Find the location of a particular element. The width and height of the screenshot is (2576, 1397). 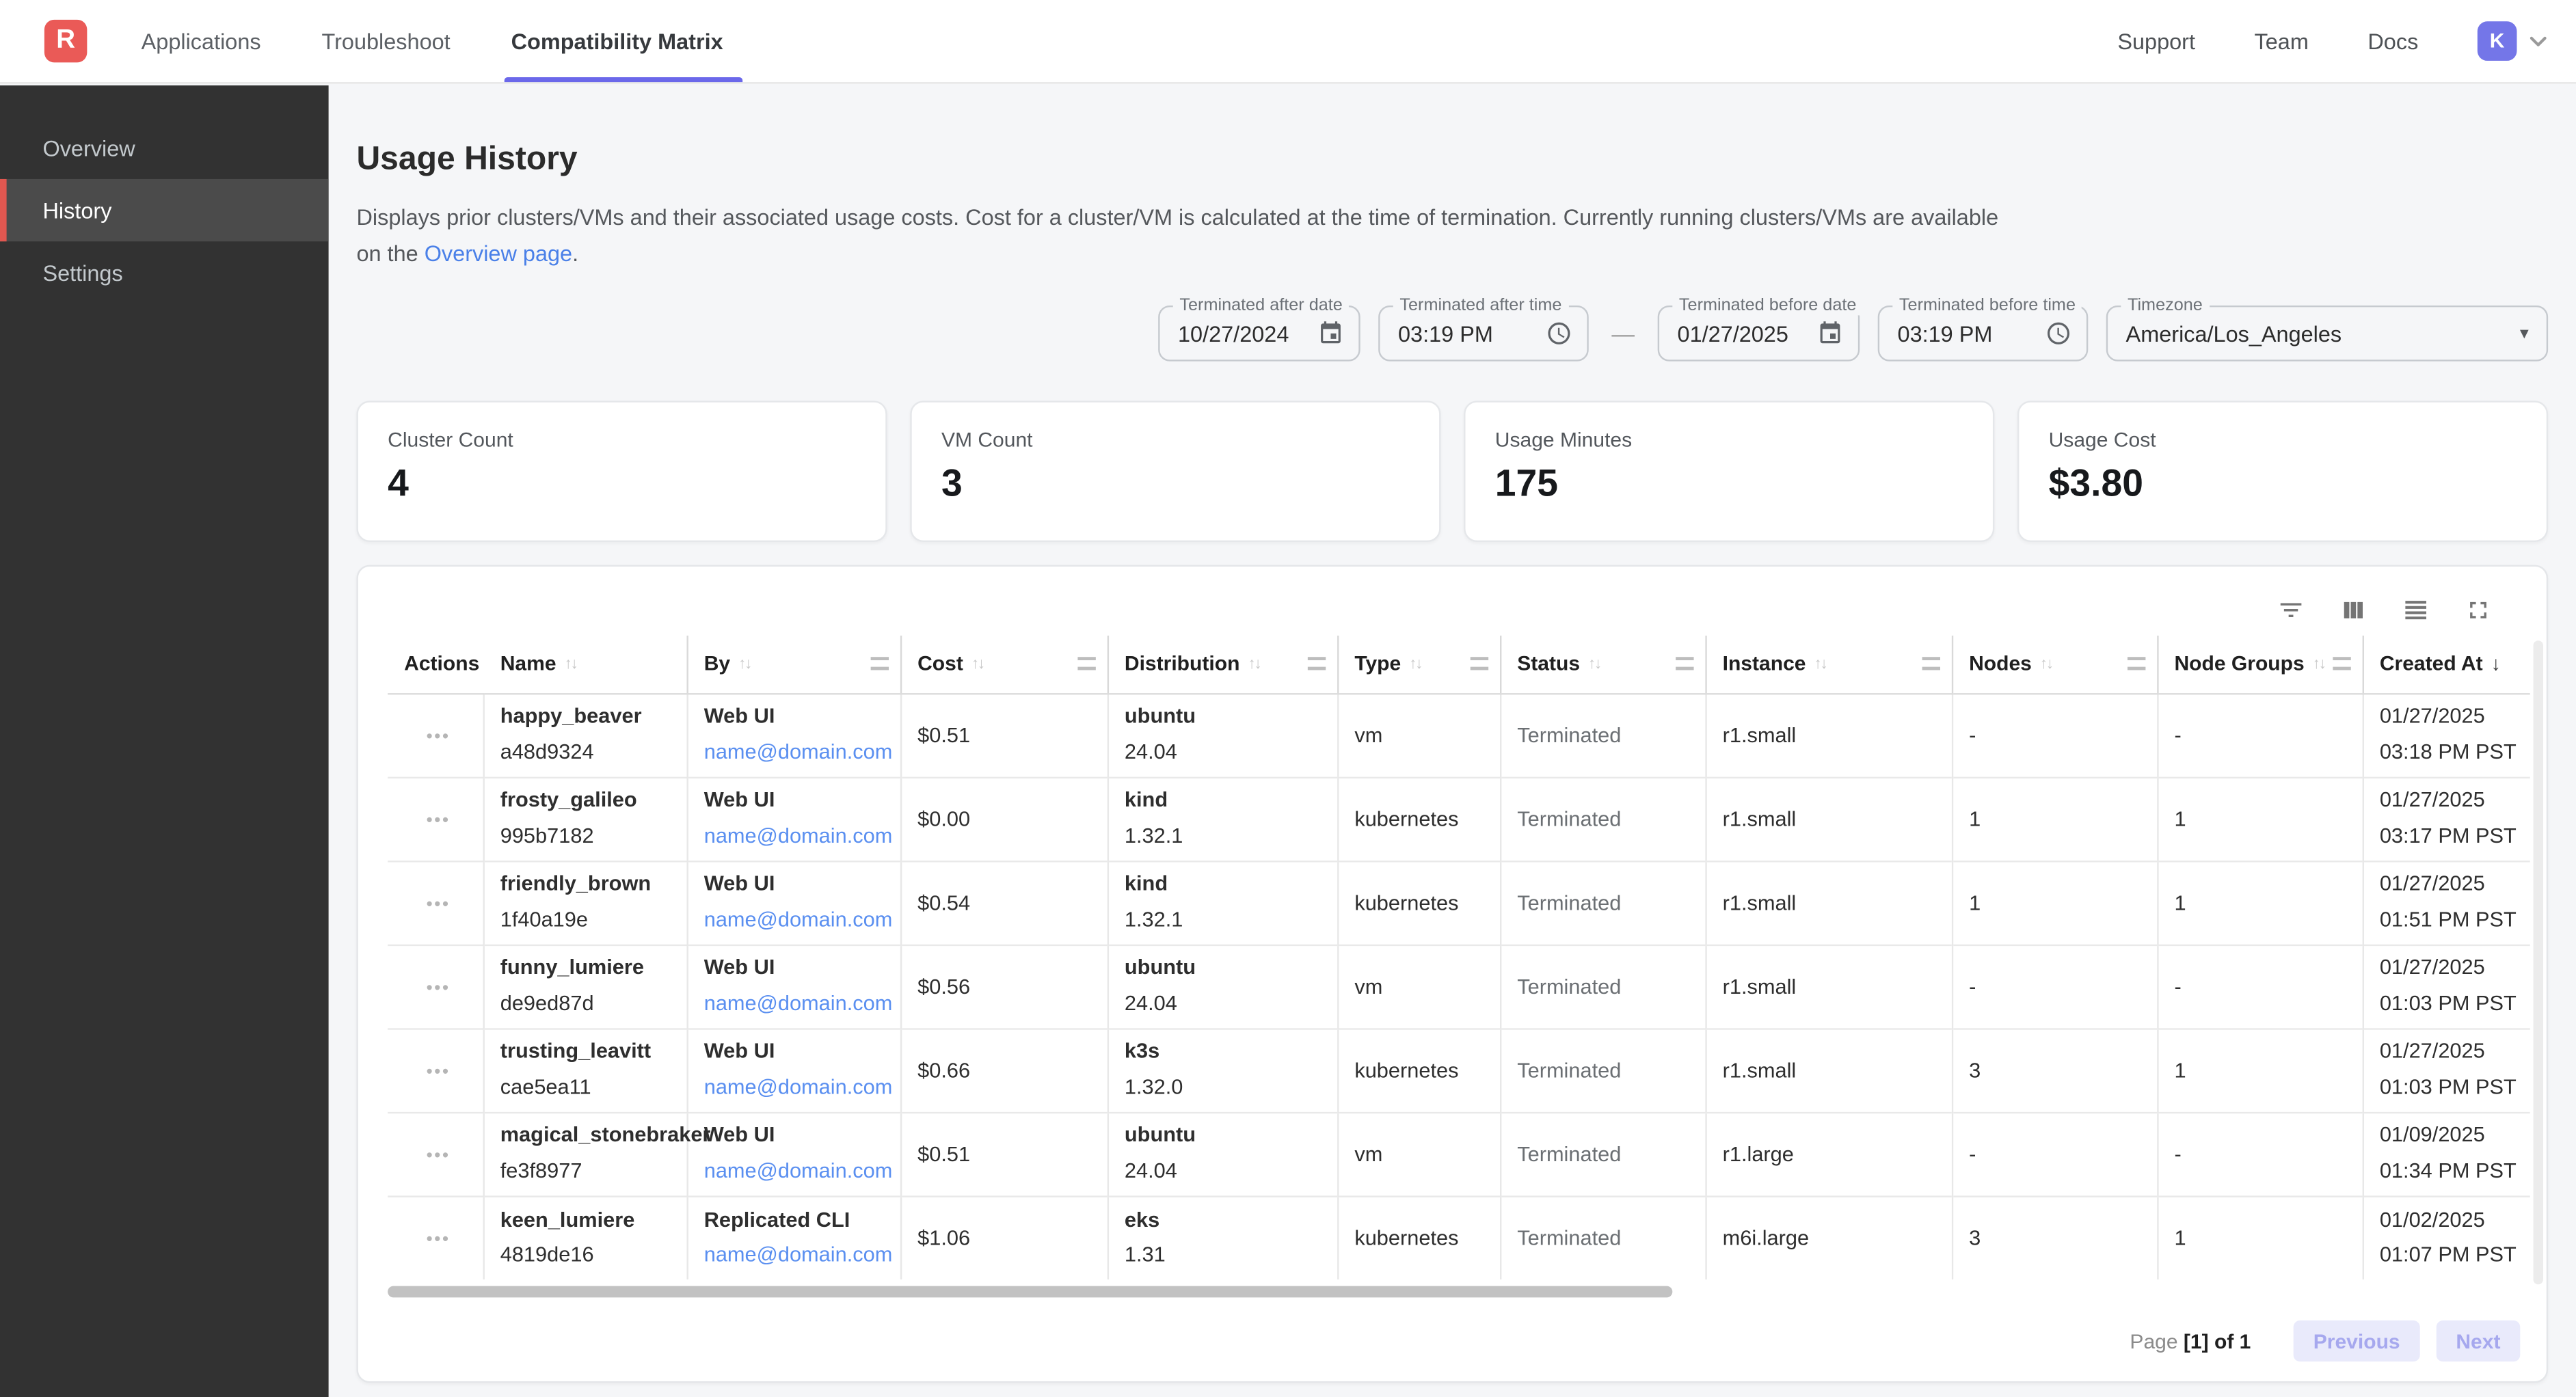

docs-link: Docs is located at coordinates (2393, 41).